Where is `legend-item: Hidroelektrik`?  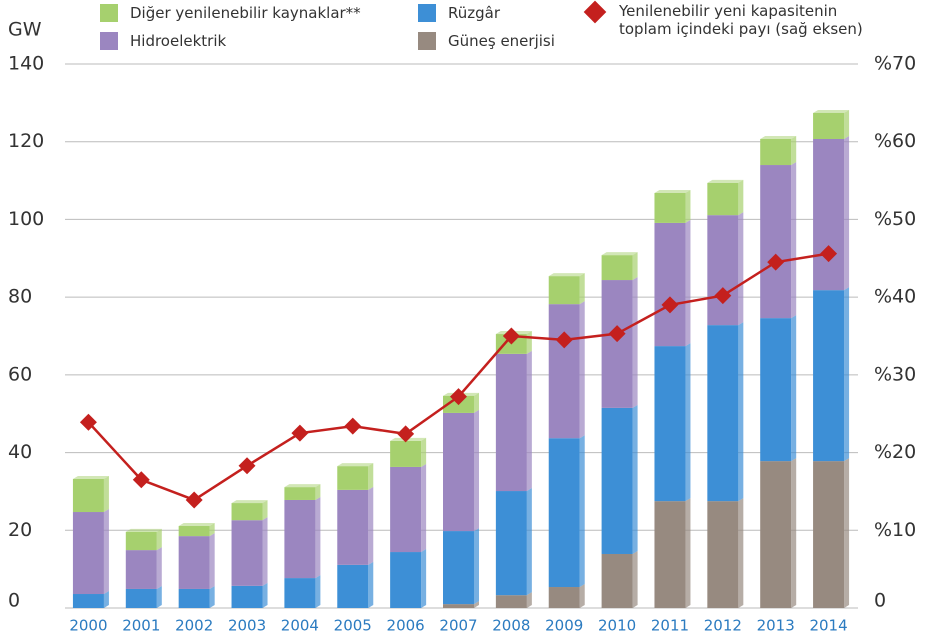
legend-item: Hidroelektrik is located at coordinates (163, 41).